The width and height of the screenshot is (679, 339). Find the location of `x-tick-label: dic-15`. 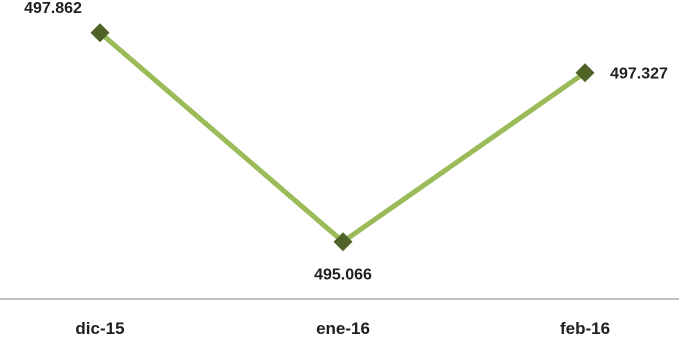

x-tick-label: dic-15 is located at coordinates (99, 328).